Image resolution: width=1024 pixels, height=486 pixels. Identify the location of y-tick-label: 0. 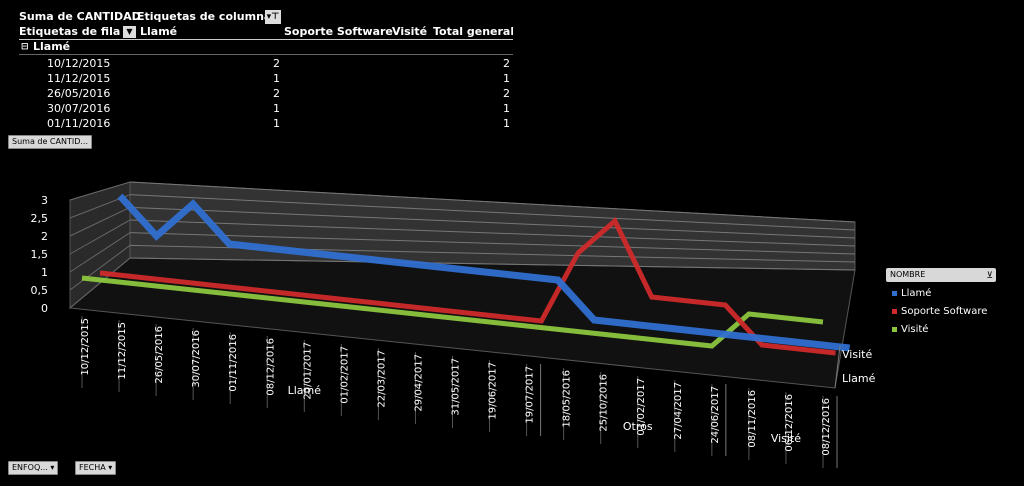
(44, 308).